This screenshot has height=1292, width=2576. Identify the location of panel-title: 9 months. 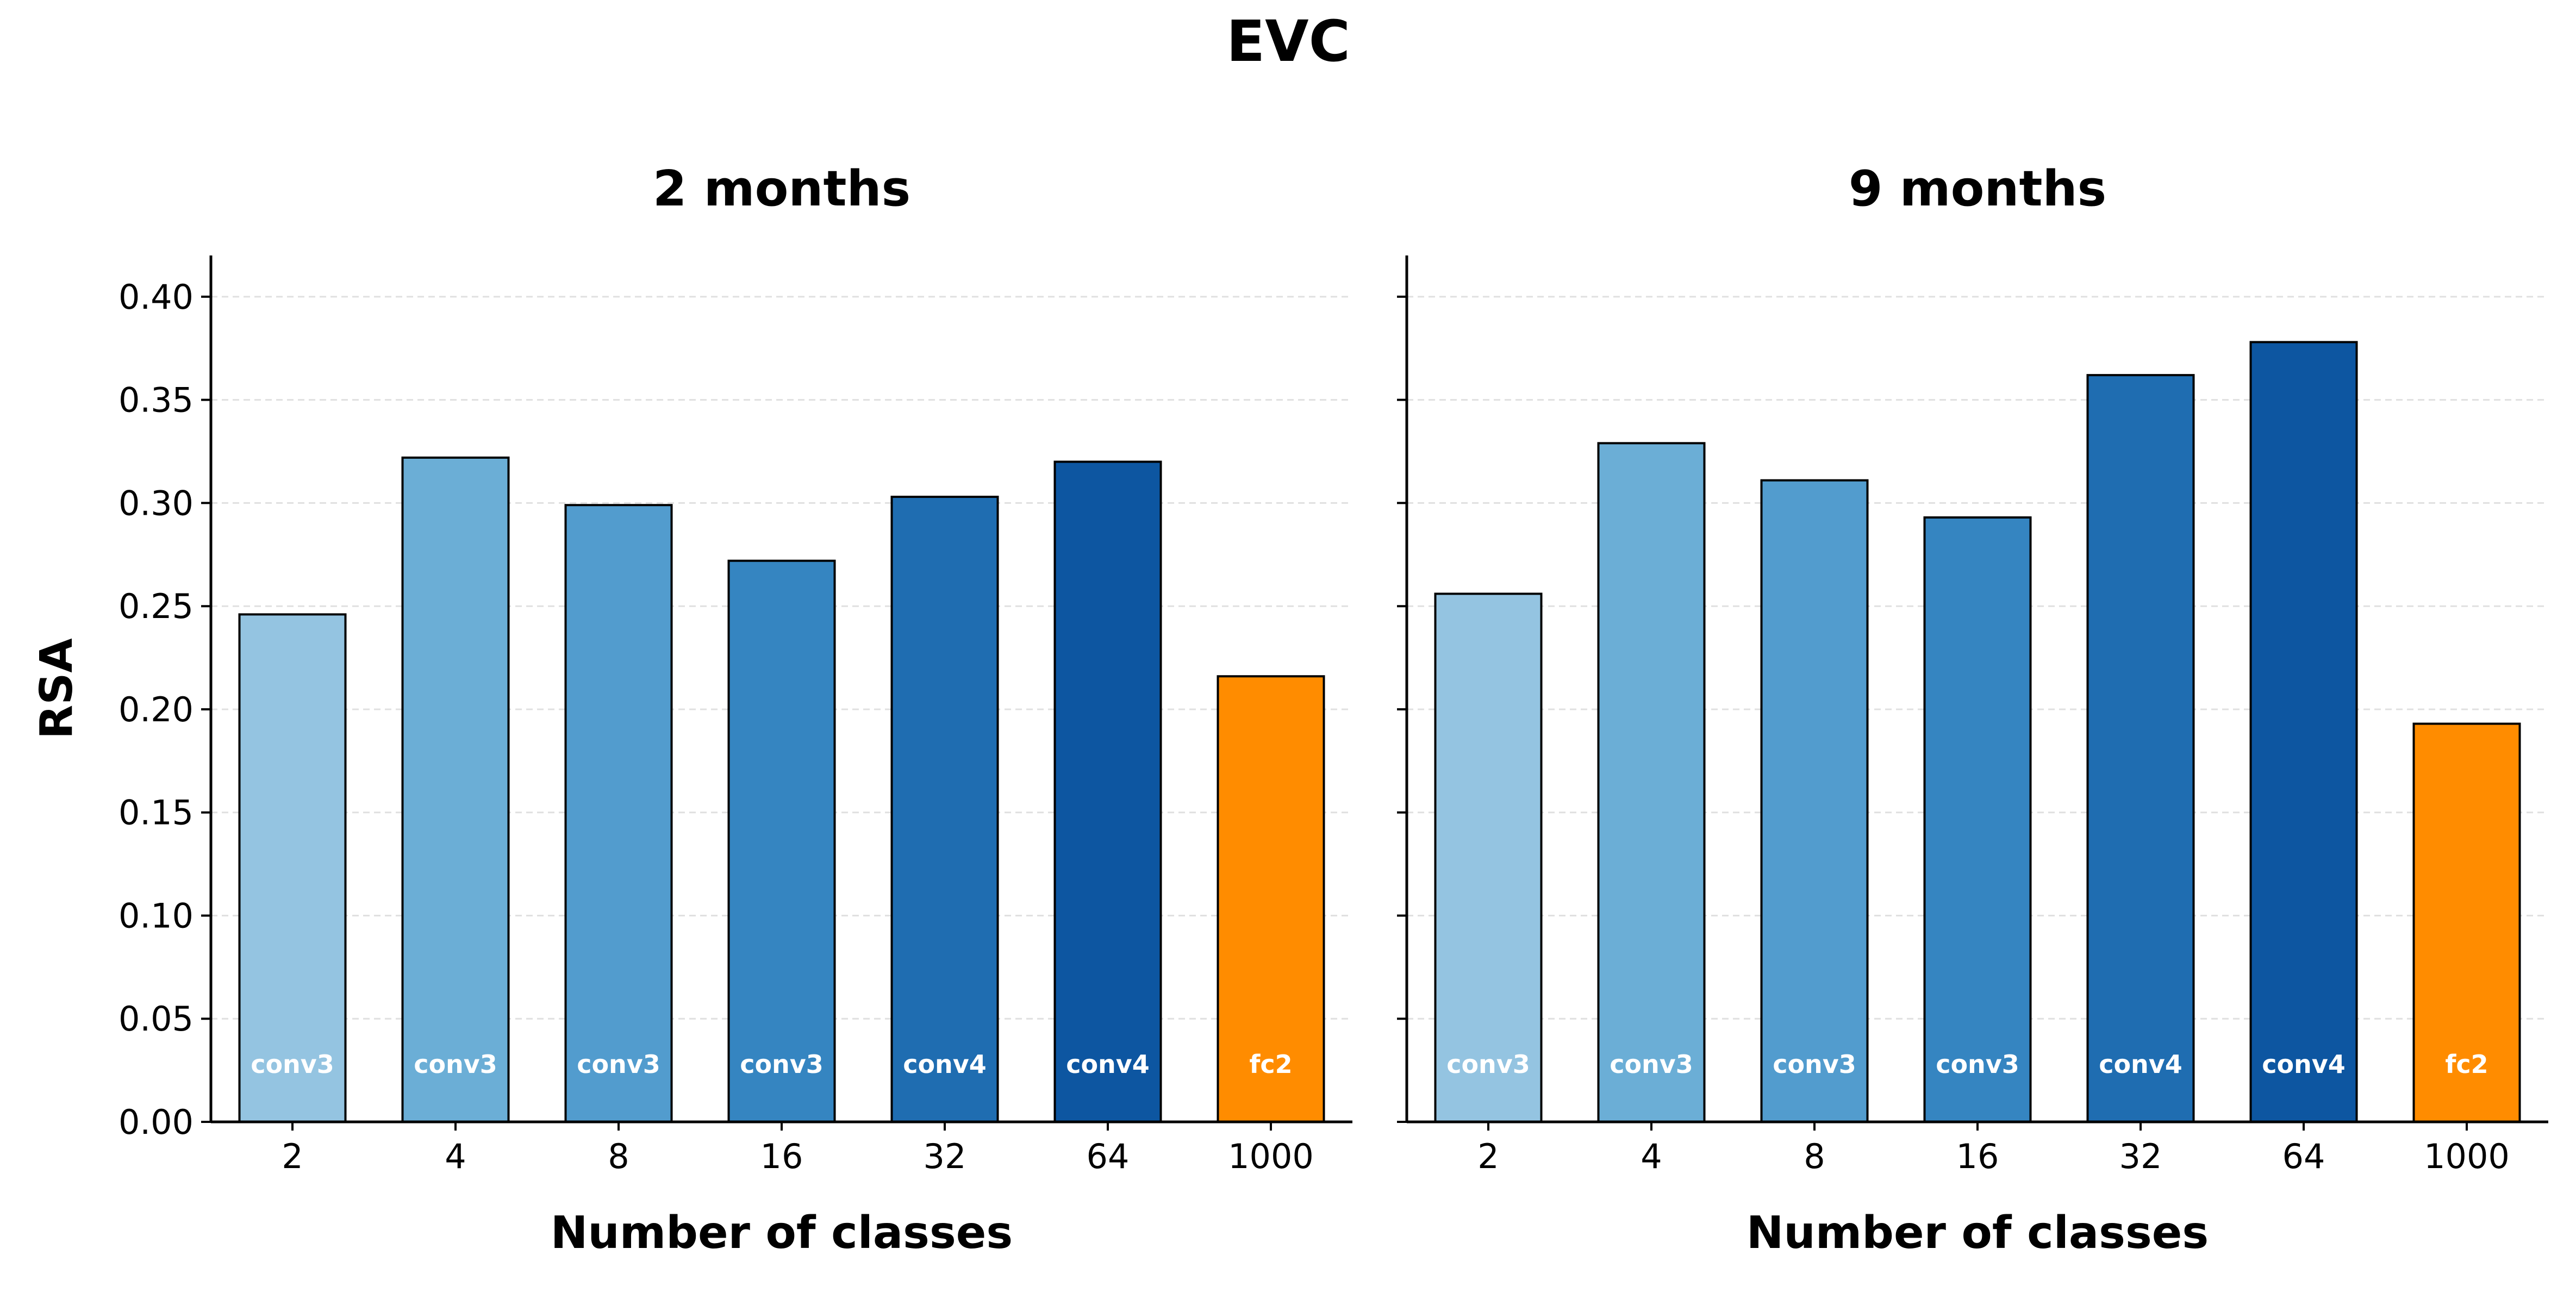
(1978, 188).